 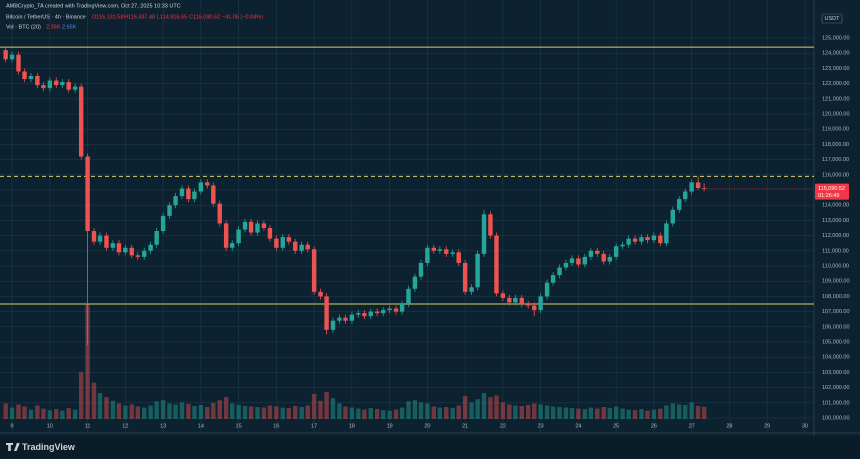 What do you see at coordinates (239, 426) in the screenshot?
I see `x-tick-label: 15` at bounding box center [239, 426].